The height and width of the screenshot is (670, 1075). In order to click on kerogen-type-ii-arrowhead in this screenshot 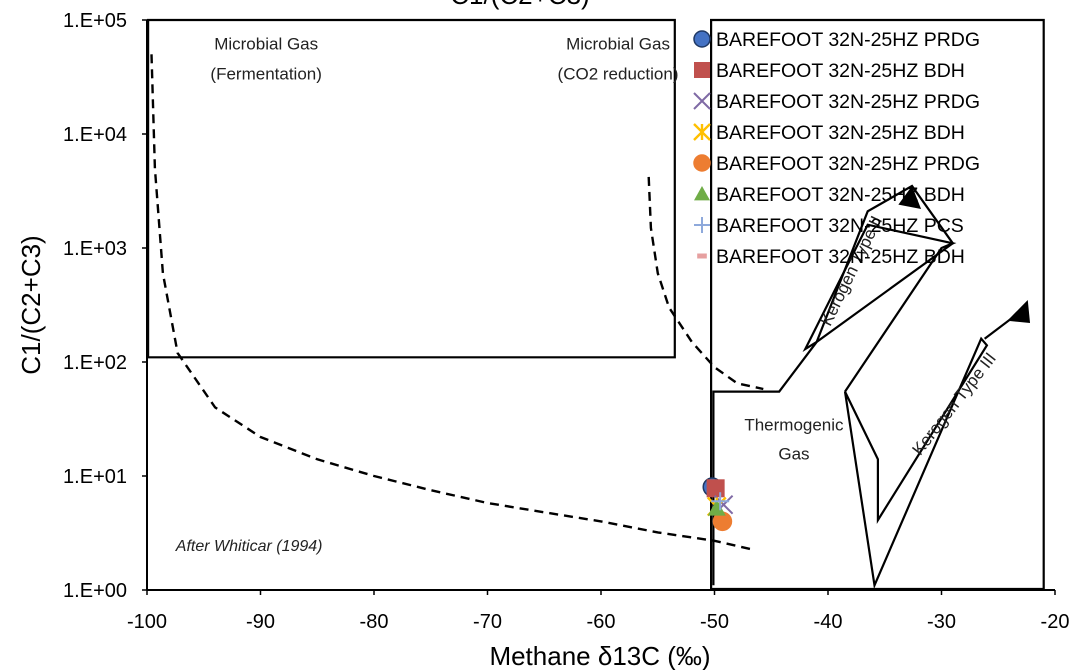, I will do `click(910, 197)`.